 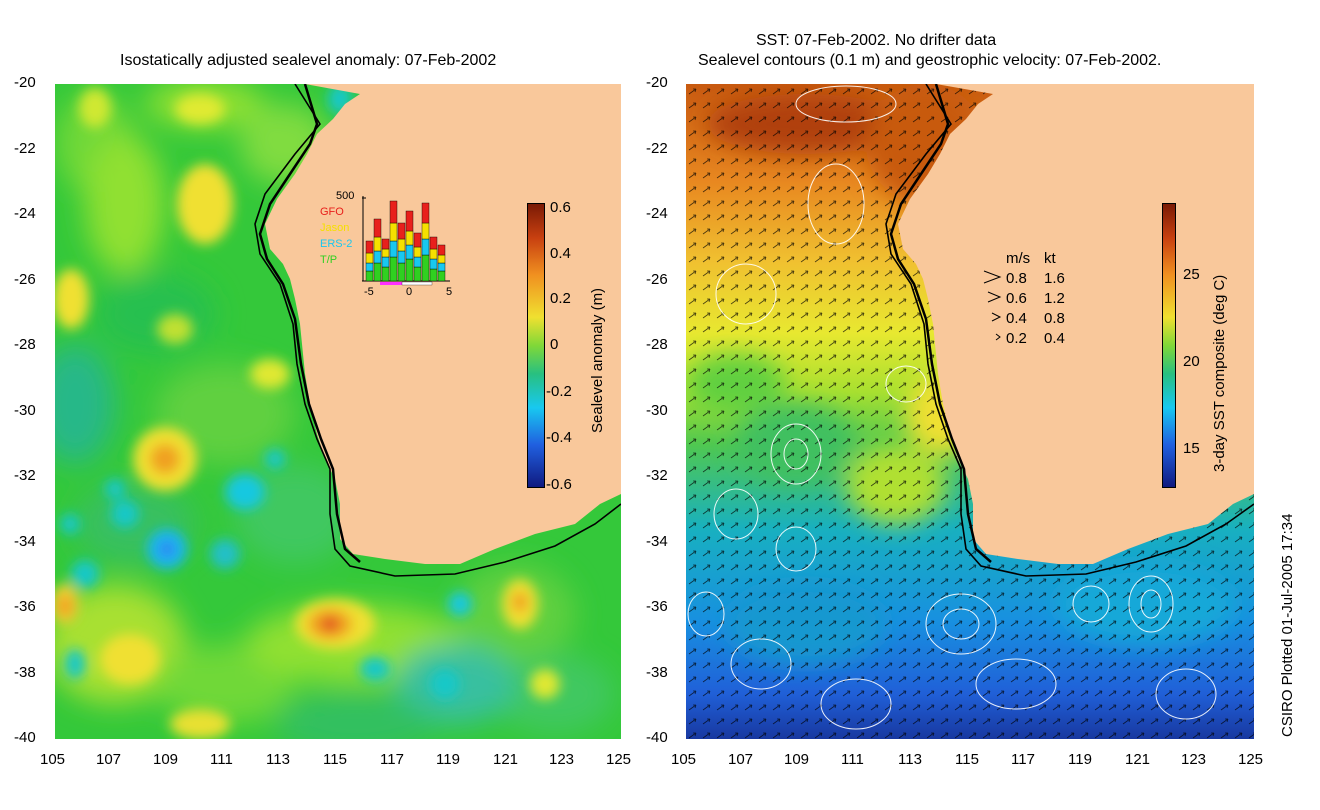 I want to click on velocity-ms-value: 0.8, so click(x=1016, y=278).